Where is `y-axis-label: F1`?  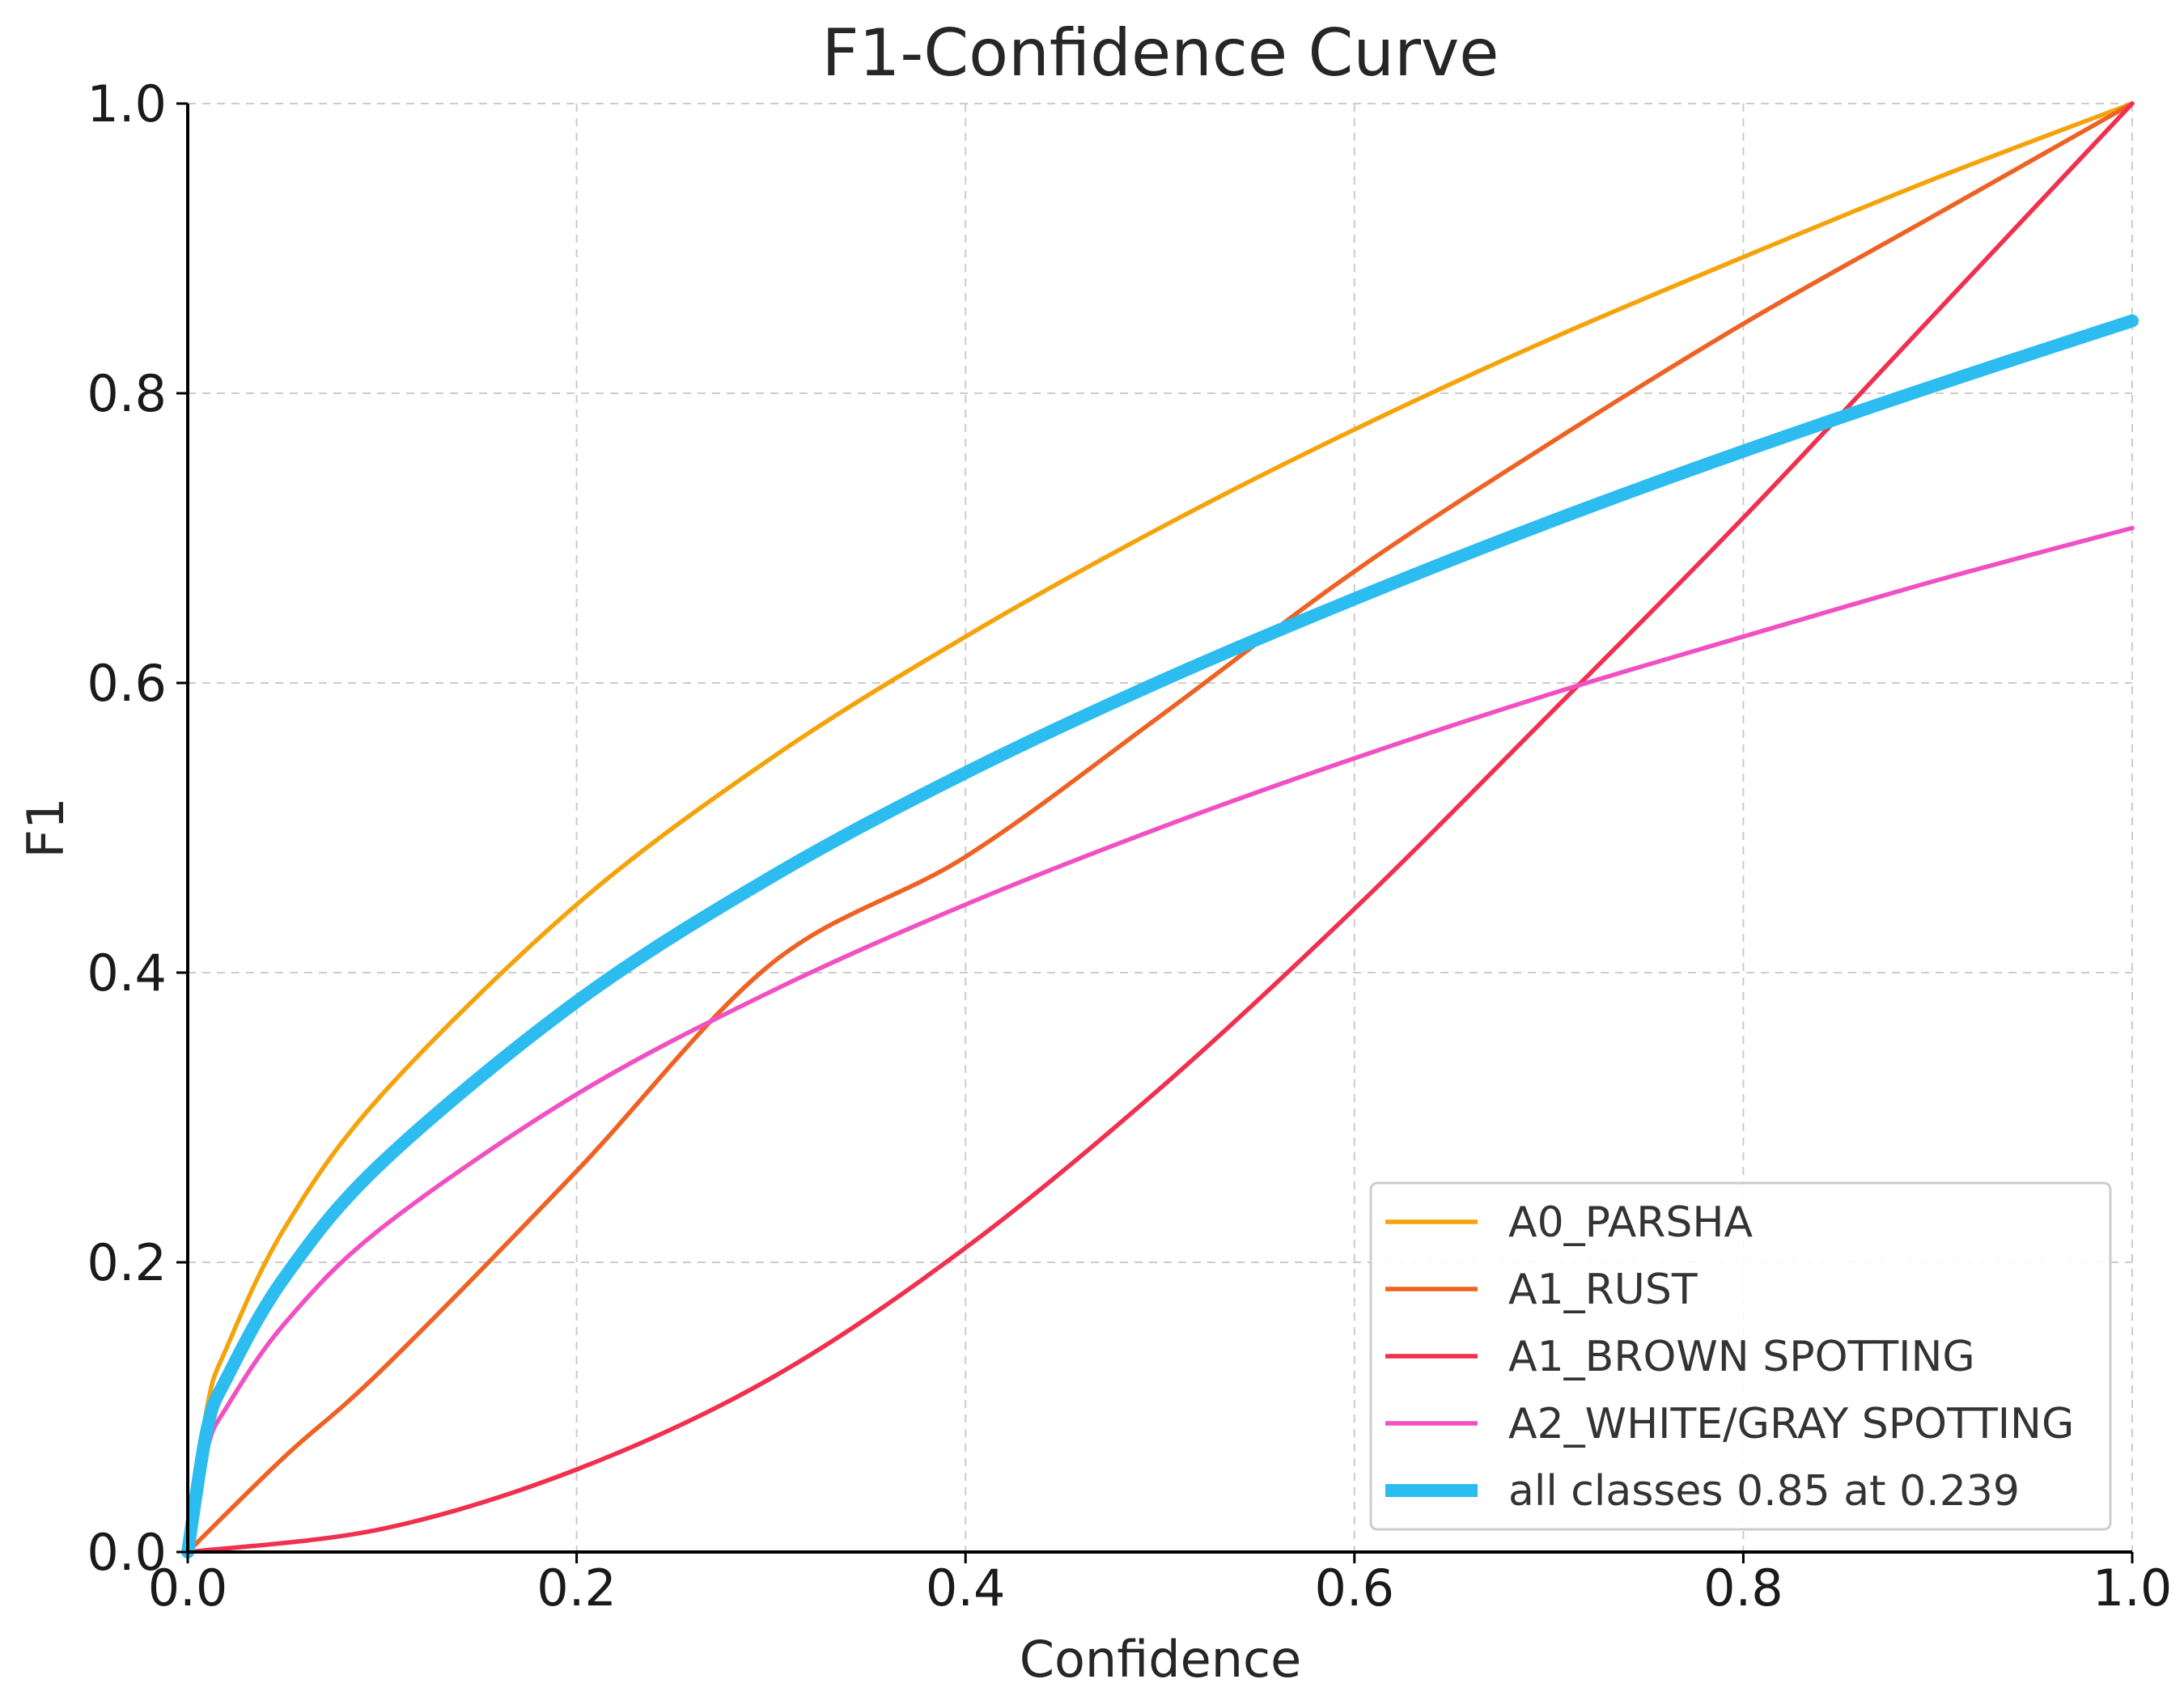 y-axis-label: F1 is located at coordinates (46, 827).